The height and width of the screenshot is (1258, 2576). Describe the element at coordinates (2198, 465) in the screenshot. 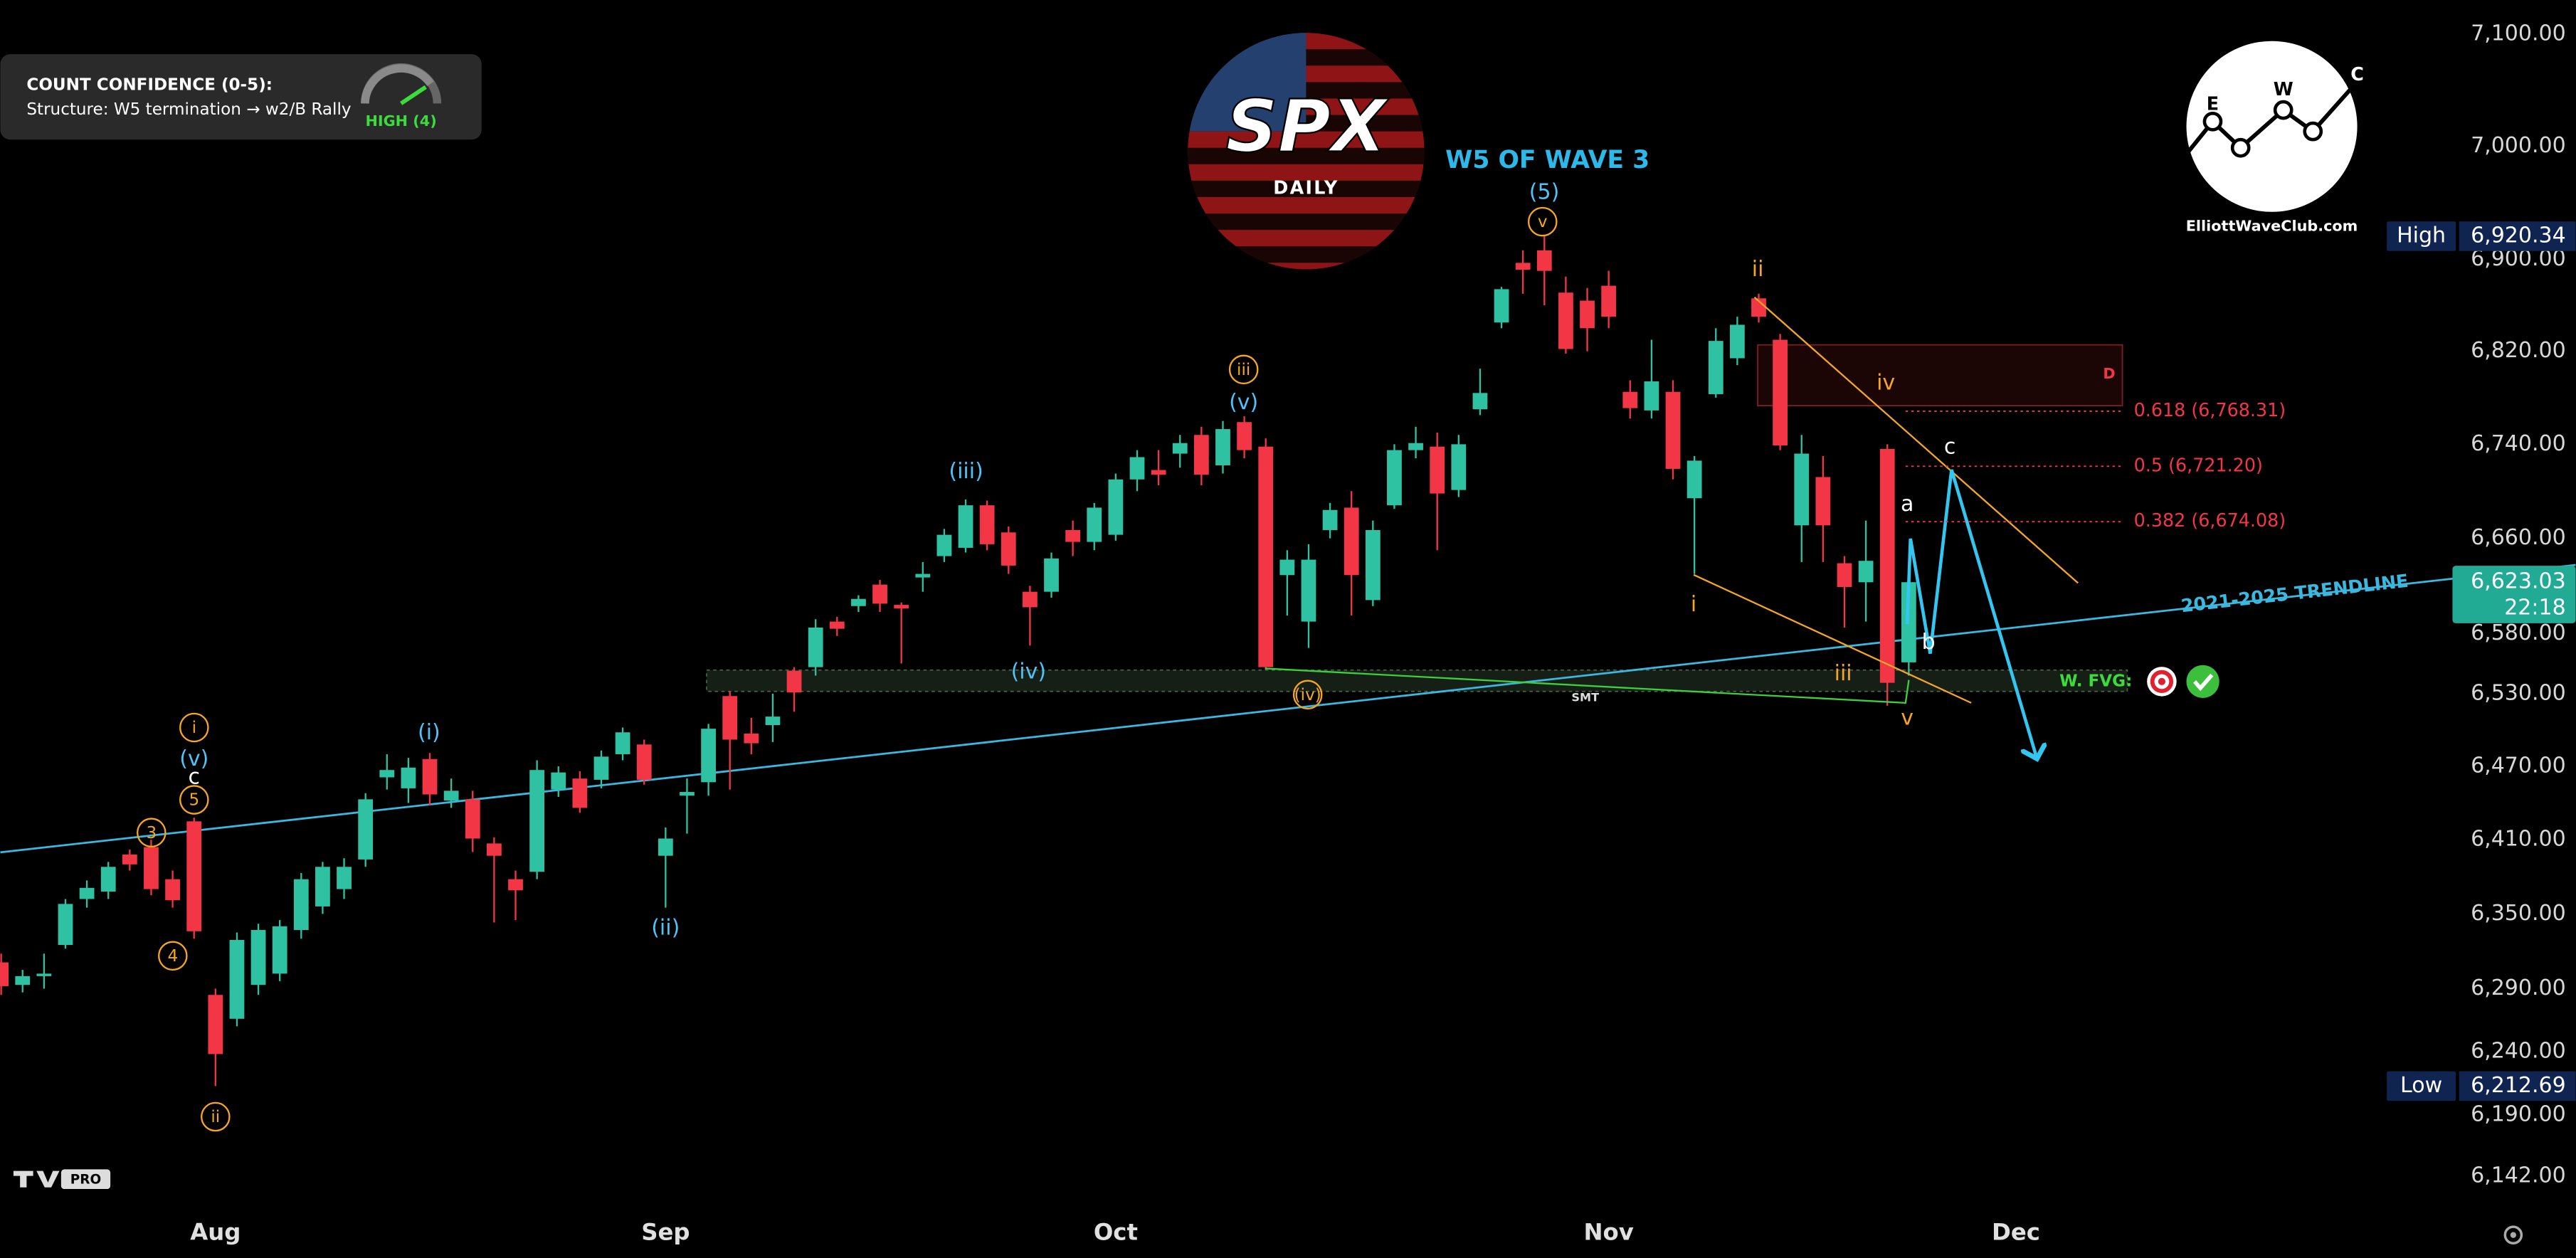

I see `fib-label: 0.5 (6,721.20)` at that location.